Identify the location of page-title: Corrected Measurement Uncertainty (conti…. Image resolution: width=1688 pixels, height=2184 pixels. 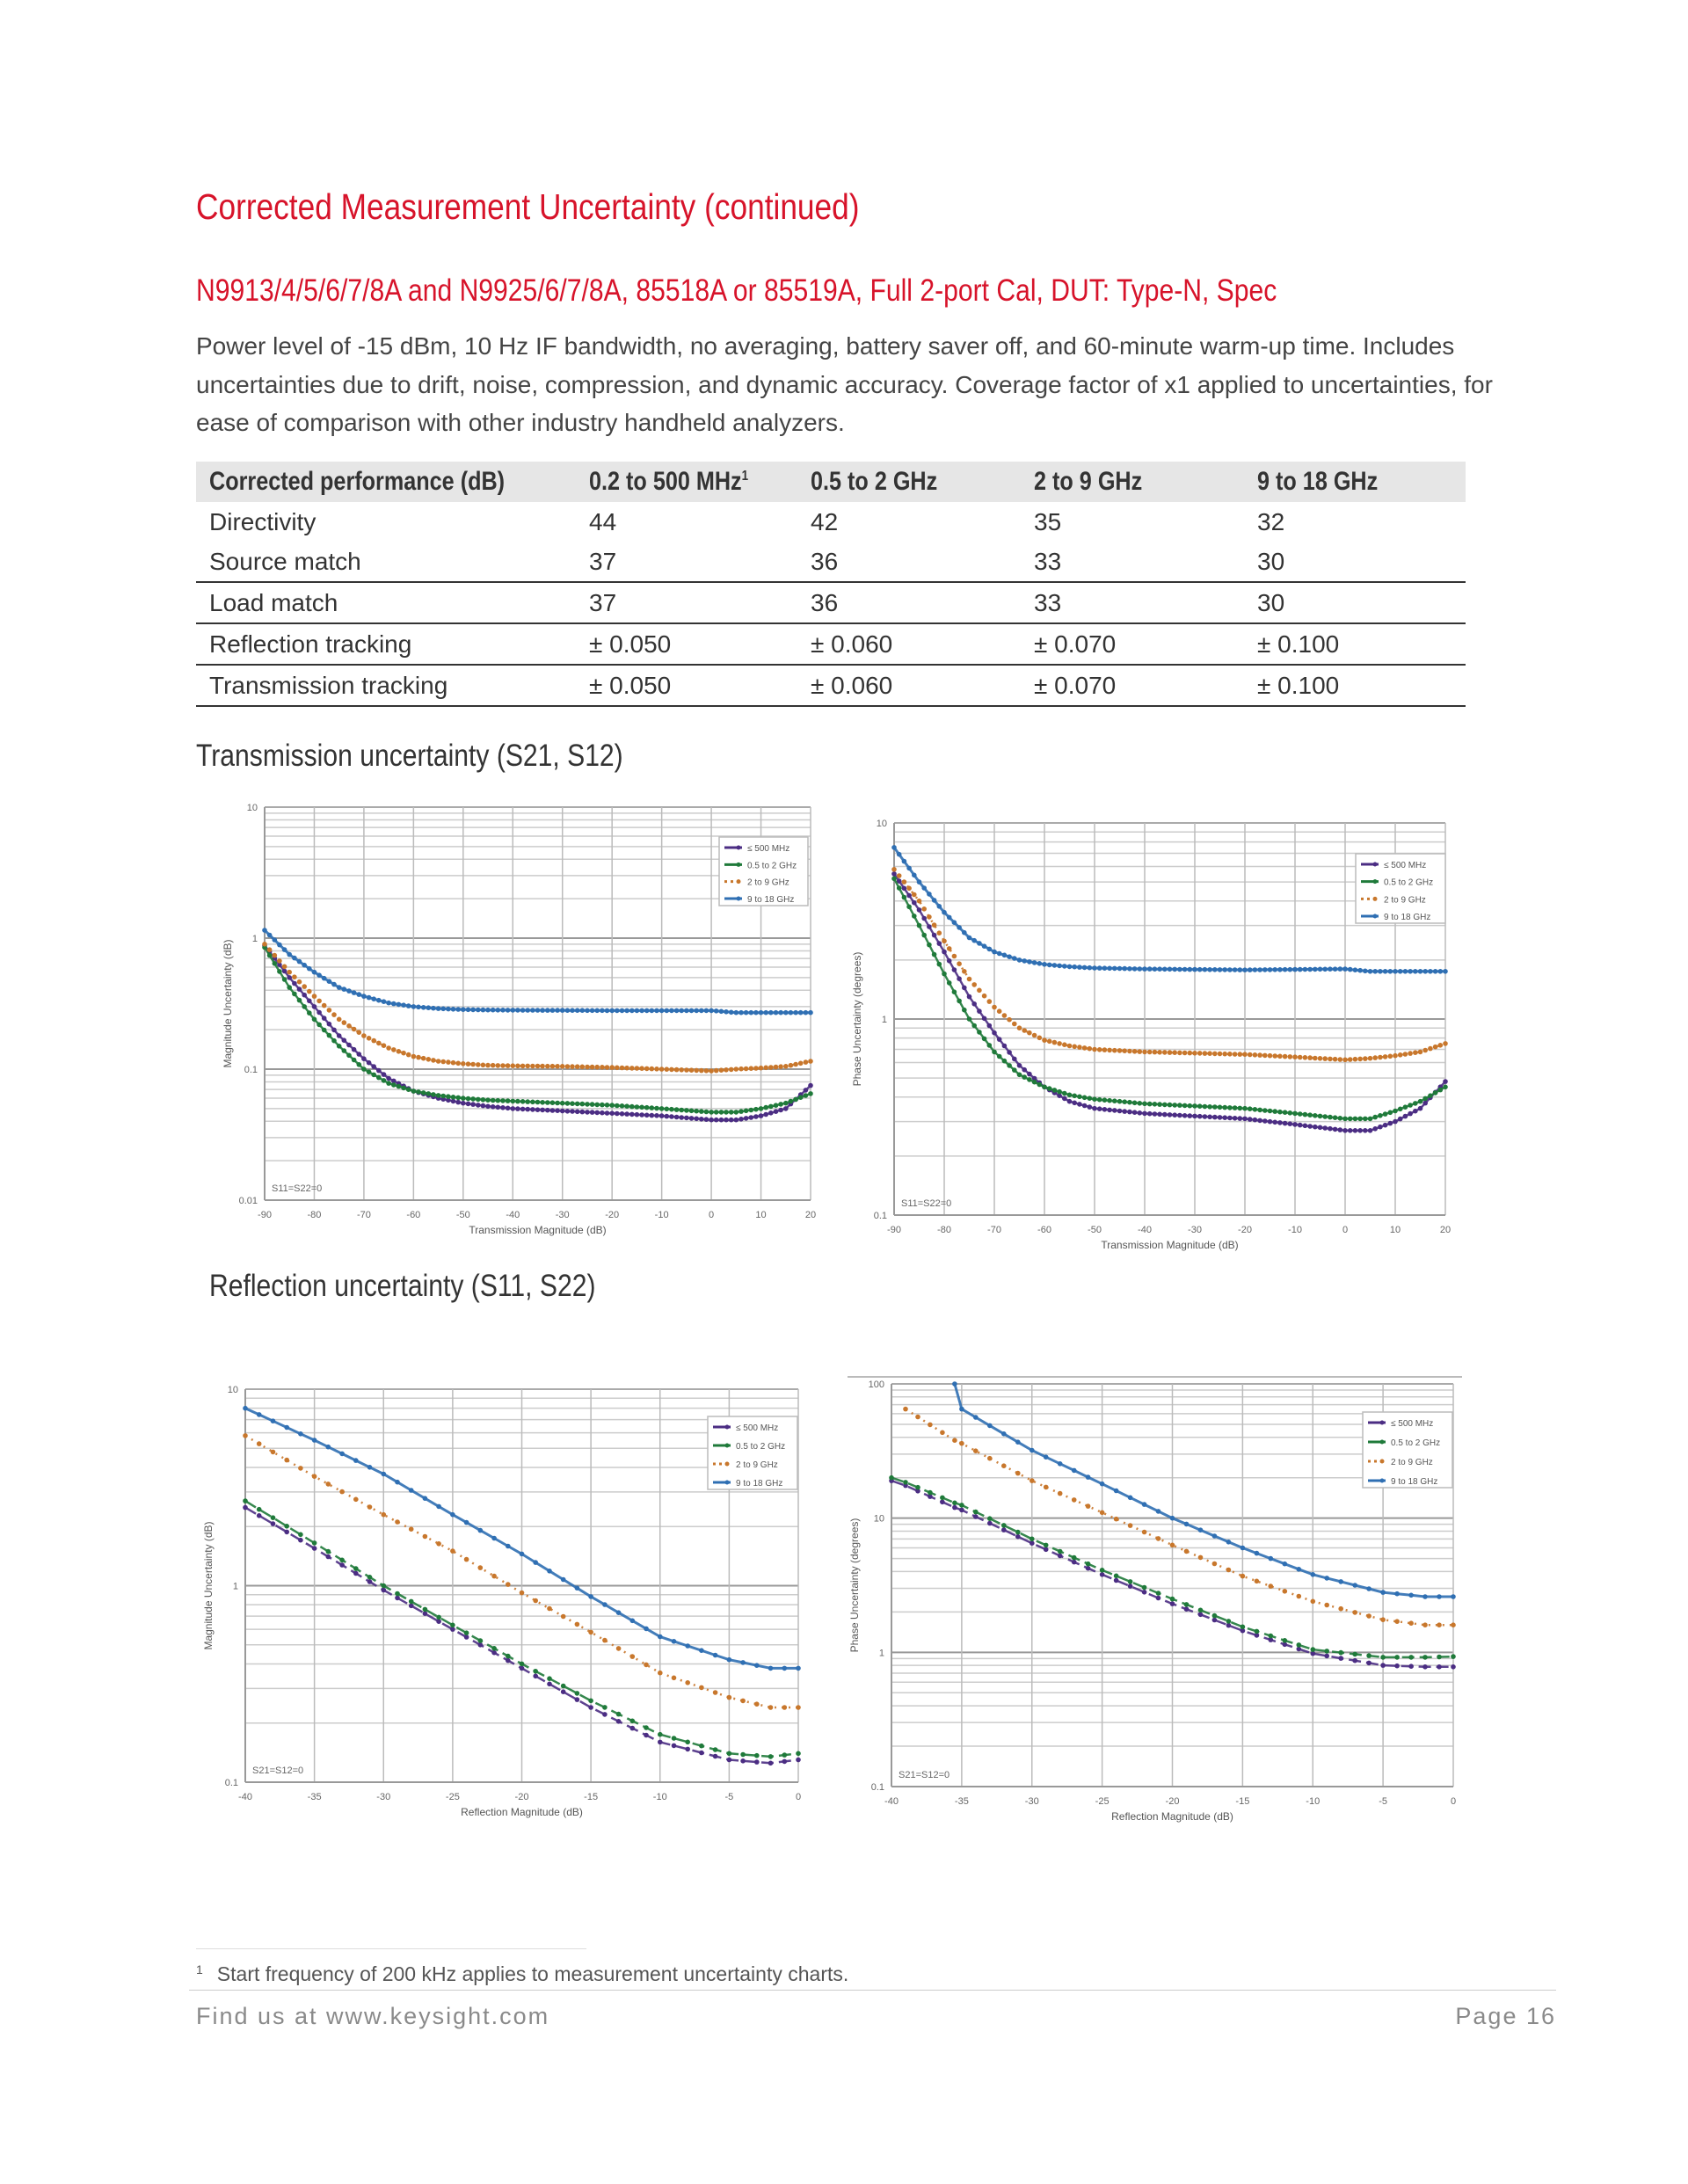
(581, 207).